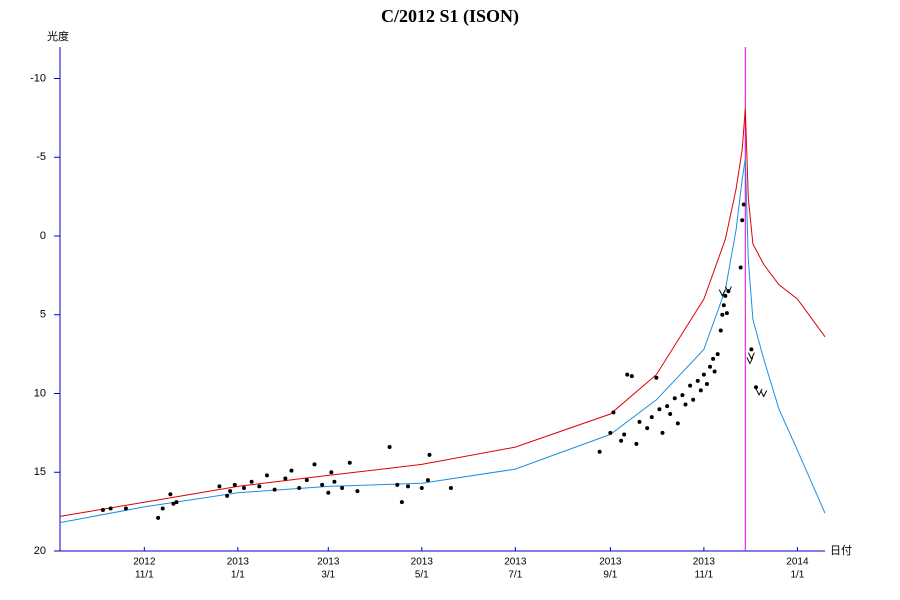 The image size is (900, 600). Describe the element at coordinates (38, 78) in the screenshot. I see `y-tick-label: -10` at that location.